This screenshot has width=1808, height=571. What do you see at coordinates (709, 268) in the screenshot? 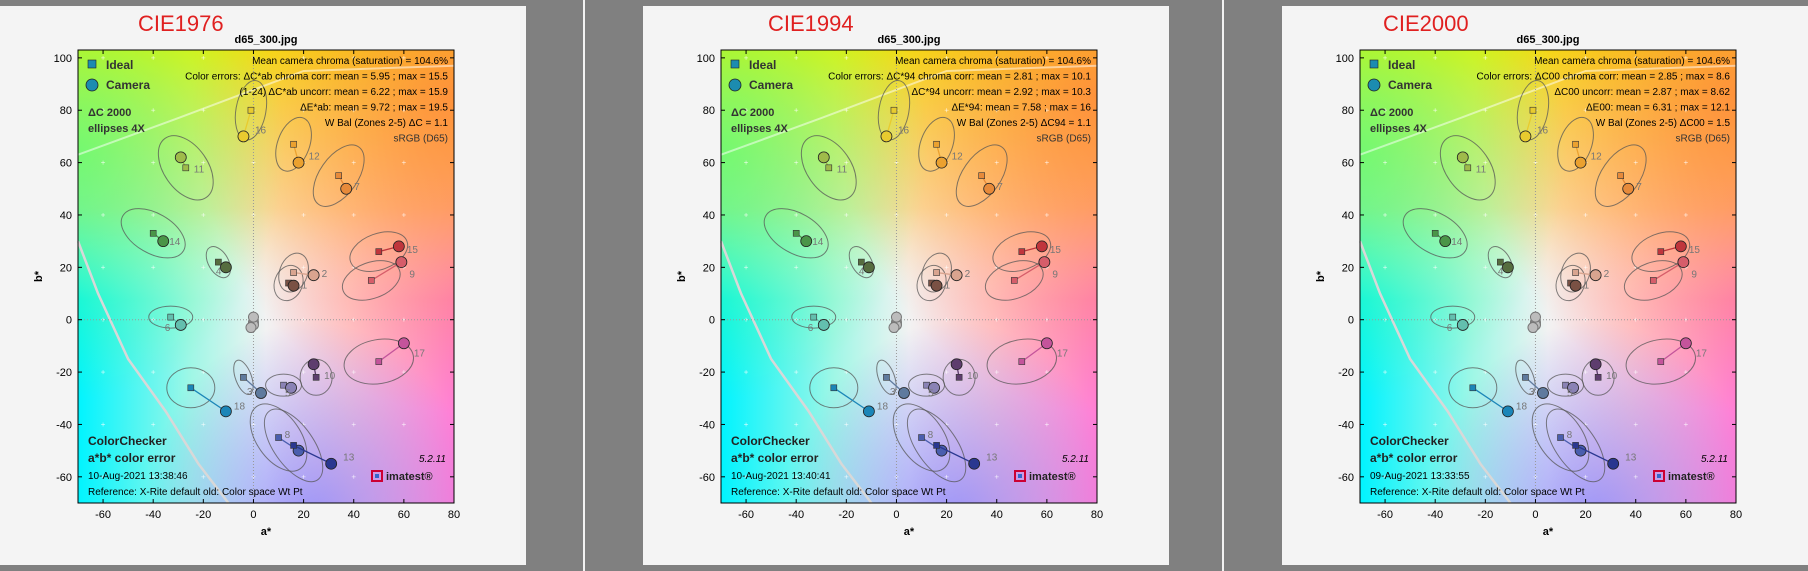
I see `y-tick-label: 20` at bounding box center [709, 268].